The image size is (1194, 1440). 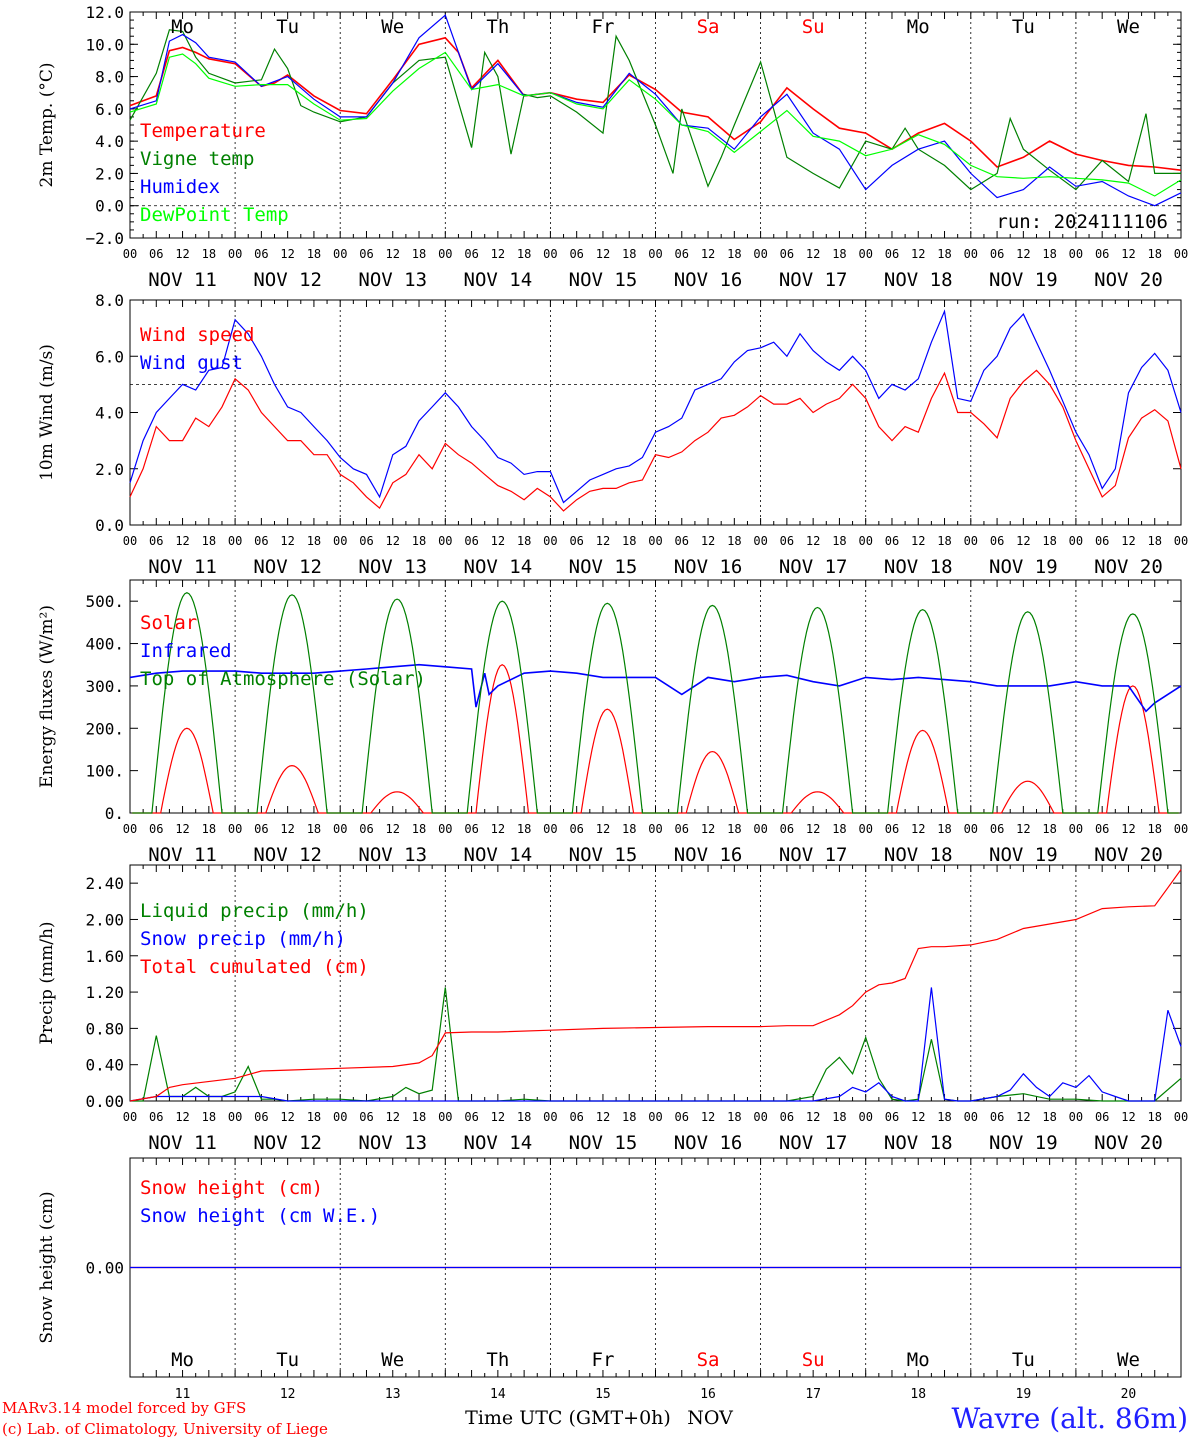 What do you see at coordinates (1023, 1143) in the screenshot?
I see `date-label: NOV 19` at bounding box center [1023, 1143].